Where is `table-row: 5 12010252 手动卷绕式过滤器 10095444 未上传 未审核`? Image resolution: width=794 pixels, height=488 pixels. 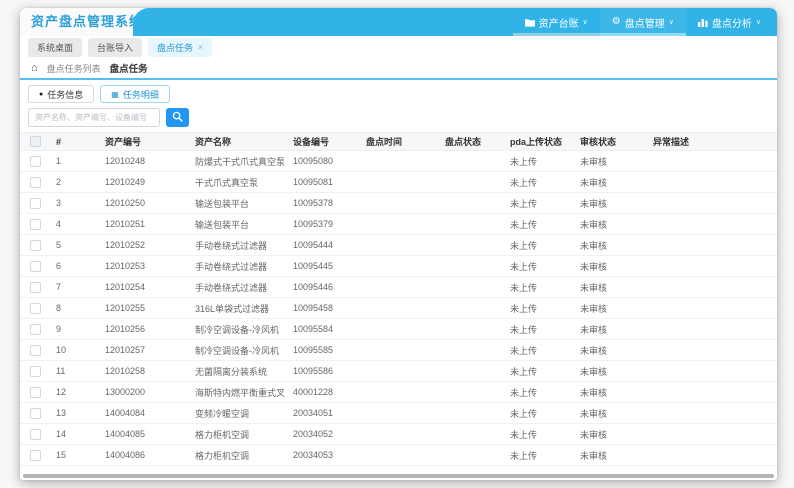
table-row: 5 12010252 手动卷绕式过滤器 10095444 未上传 未审核 is located at coordinates (398, 245).